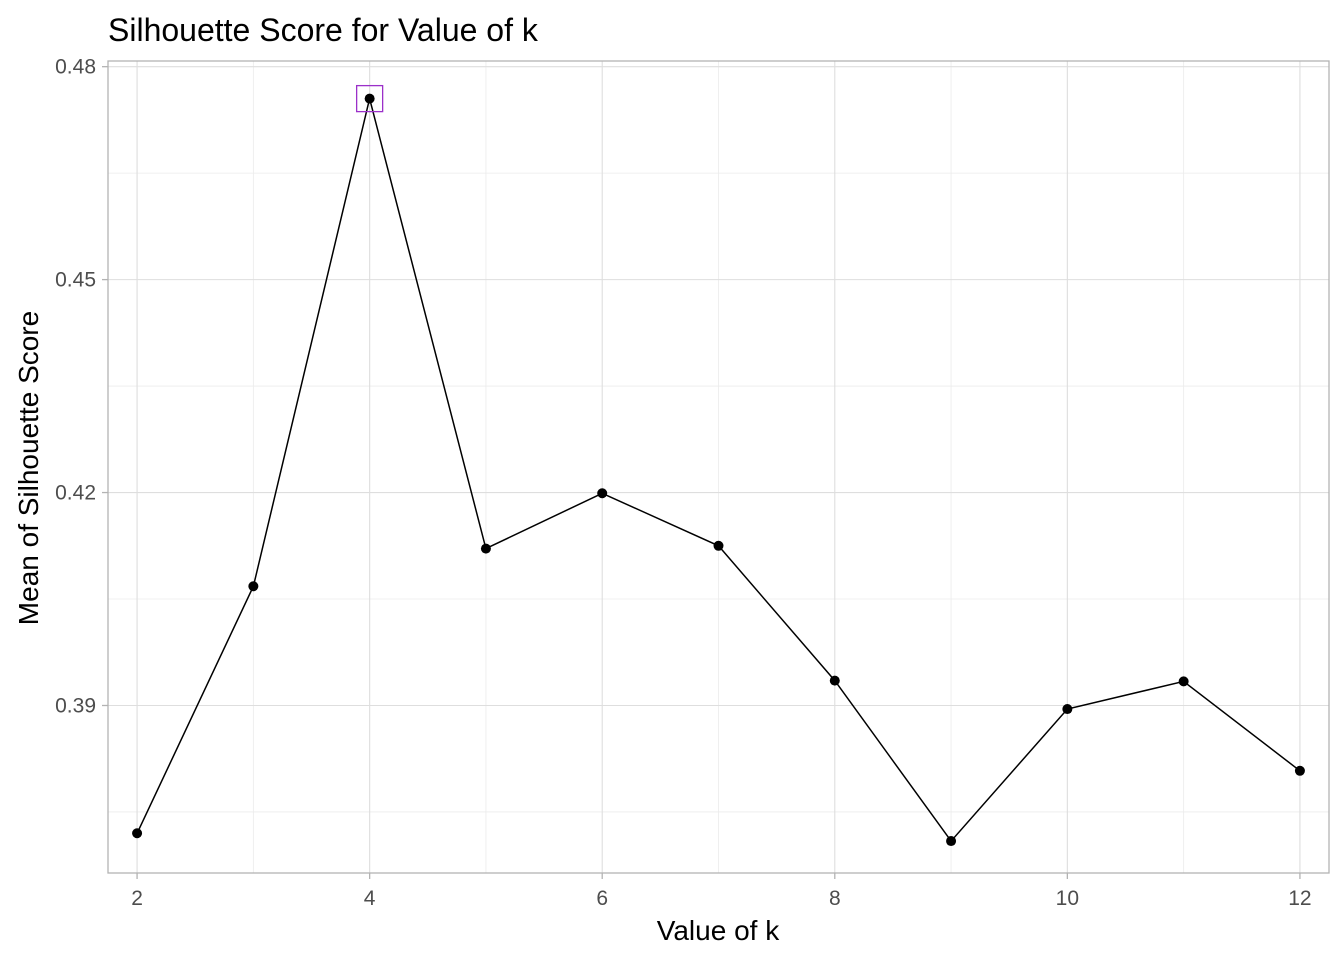 Image resolution: width=1344 pixels, height=960 pixels. I want to click on x-tick-label: 10, so click(1067, 898).